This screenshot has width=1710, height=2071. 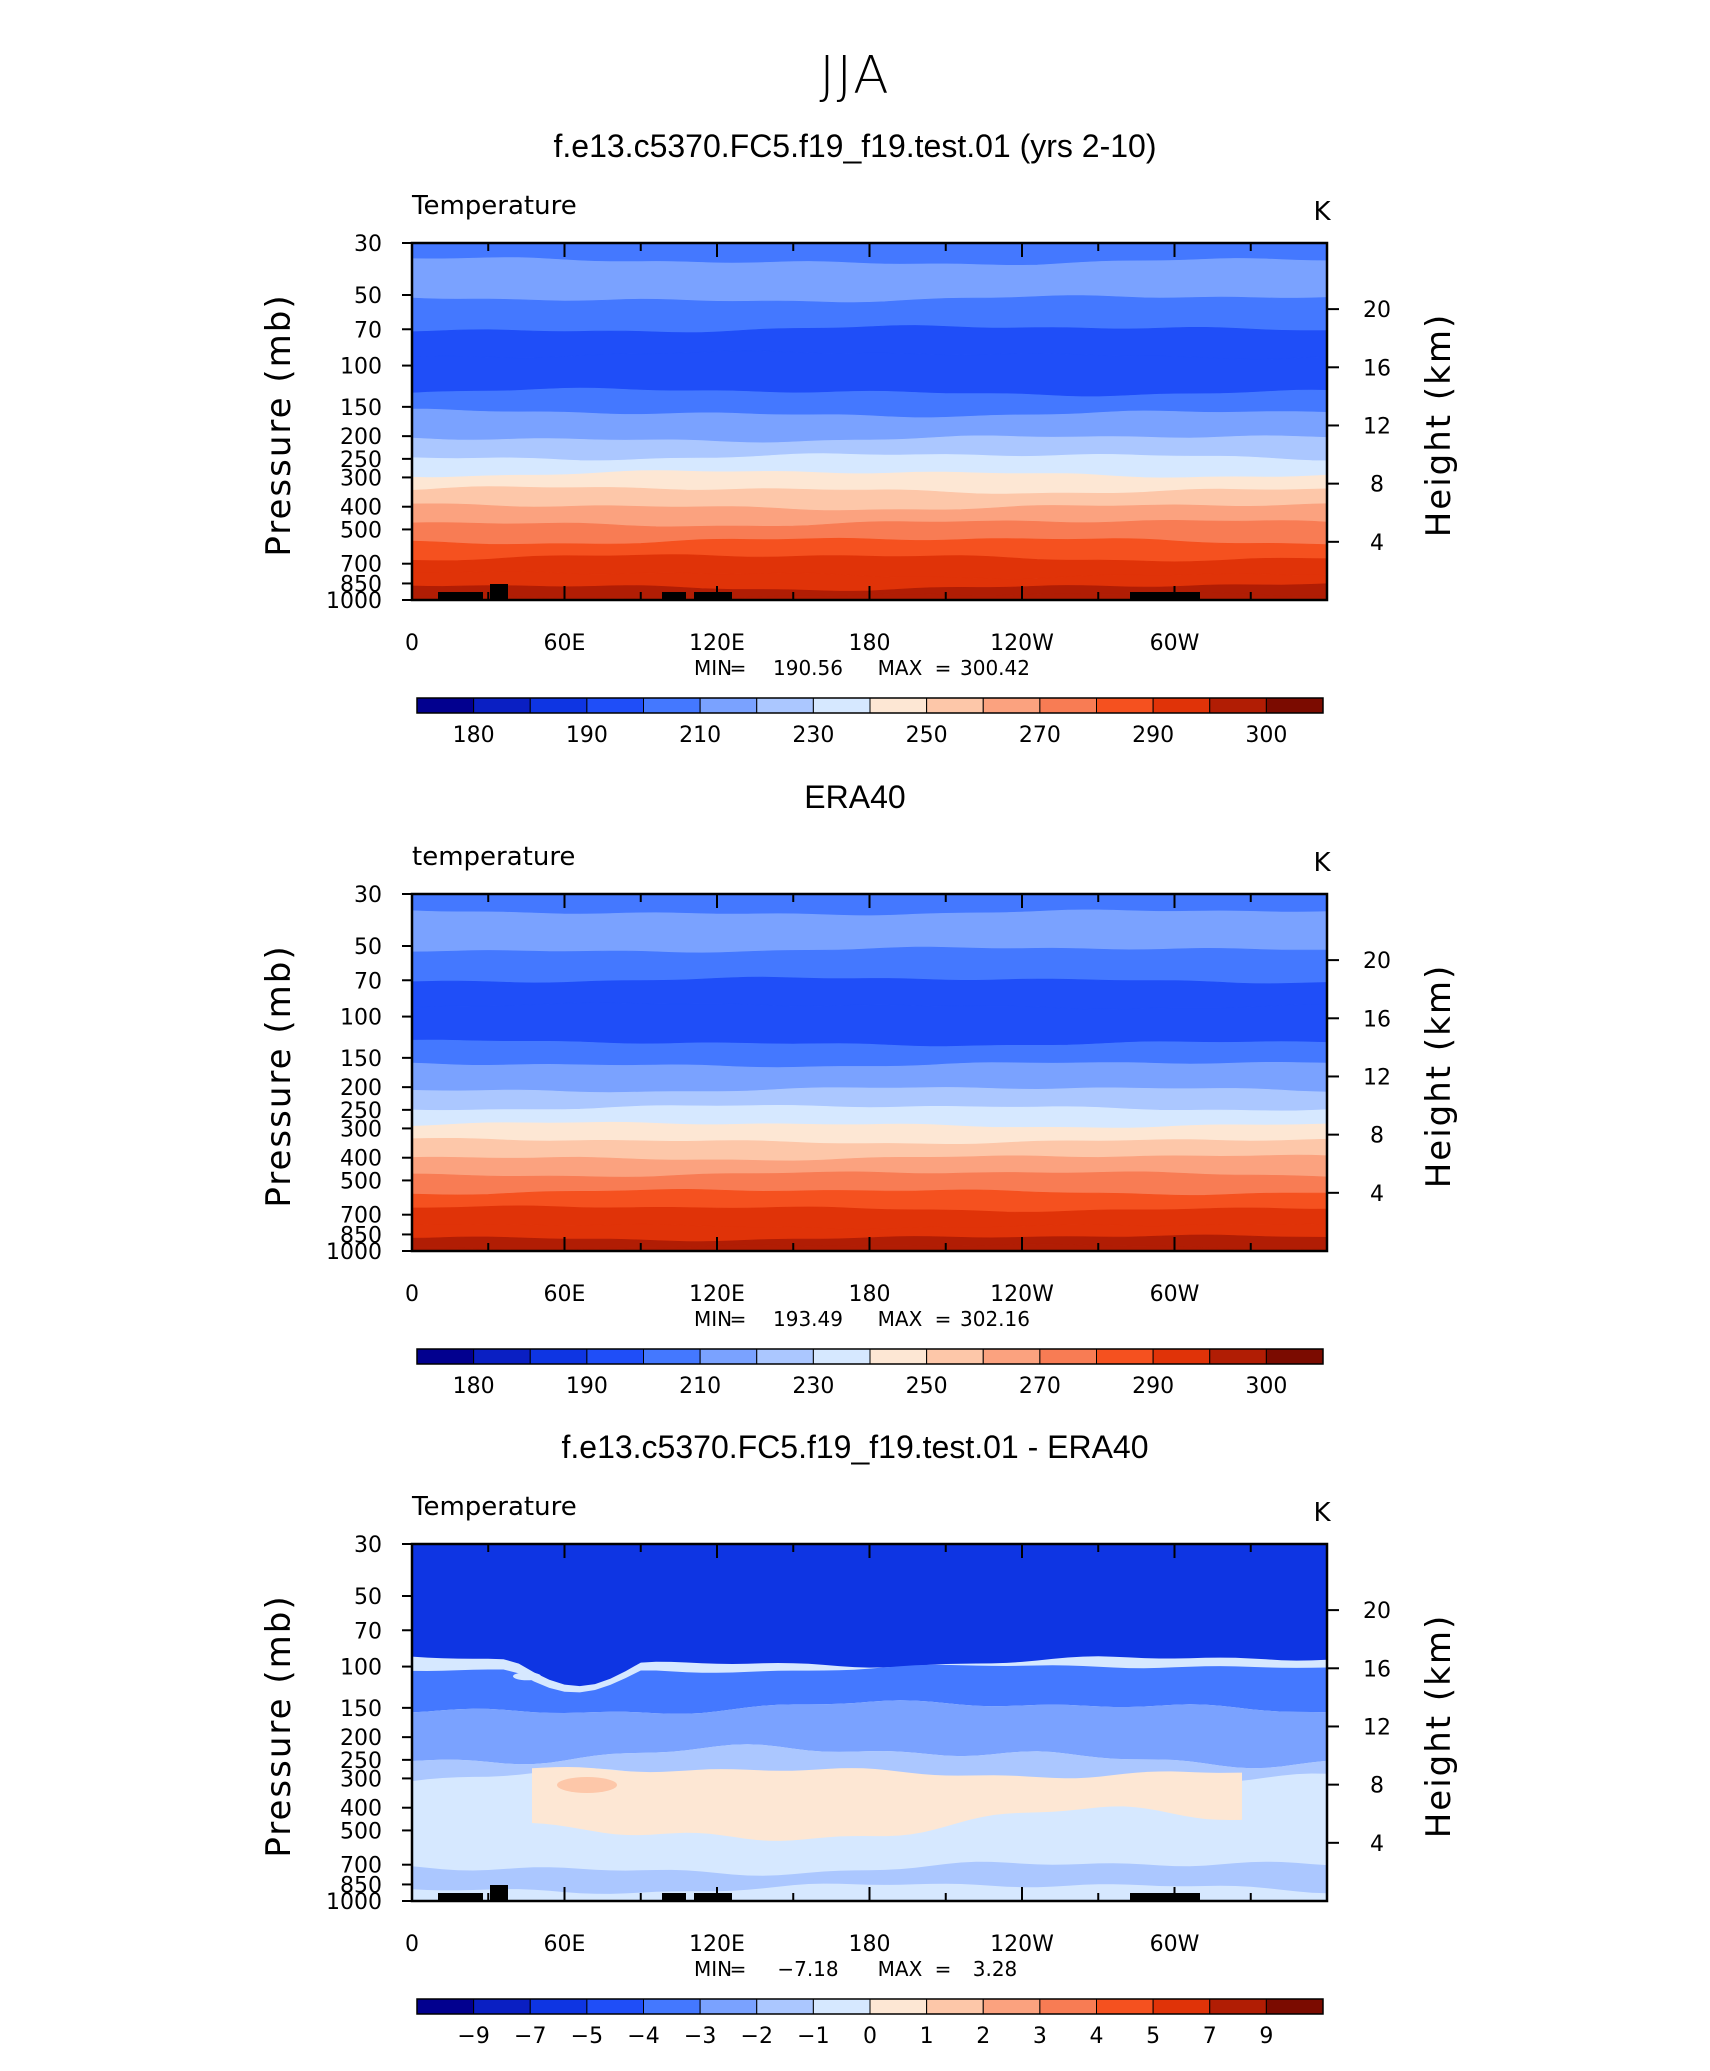 I want to click on pressure-tick-label: 200, so click(x=361, y=437).